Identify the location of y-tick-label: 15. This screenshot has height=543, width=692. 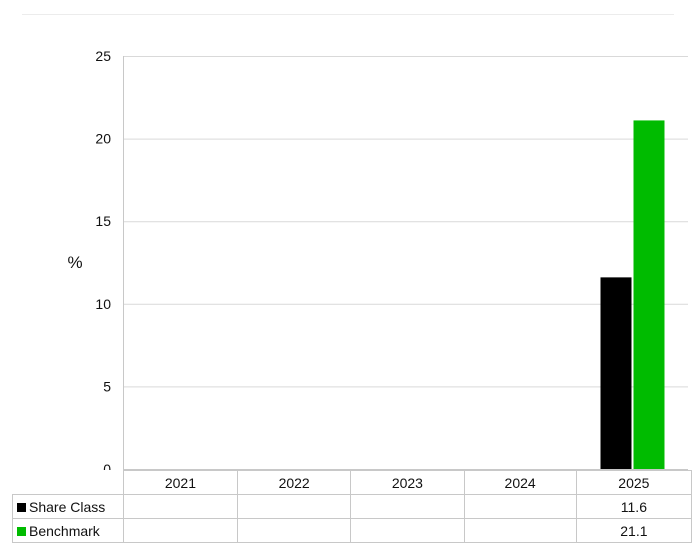
(103, 221).